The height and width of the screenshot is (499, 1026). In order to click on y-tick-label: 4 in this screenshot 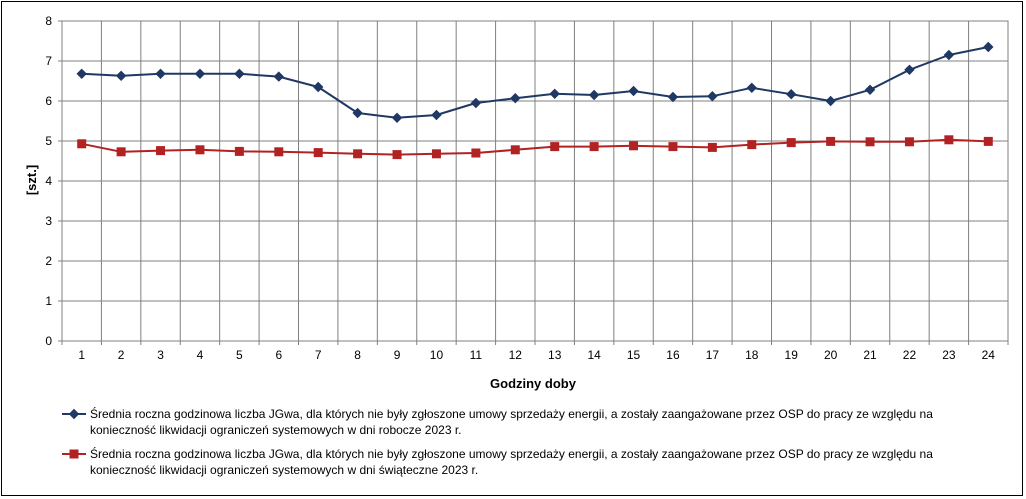, I will do `click(48, 181)`.